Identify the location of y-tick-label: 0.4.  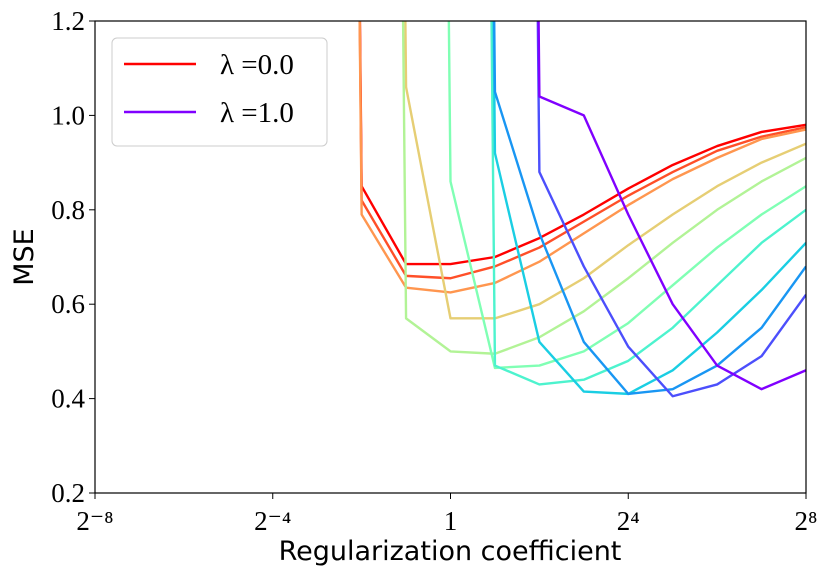
(68, 399).